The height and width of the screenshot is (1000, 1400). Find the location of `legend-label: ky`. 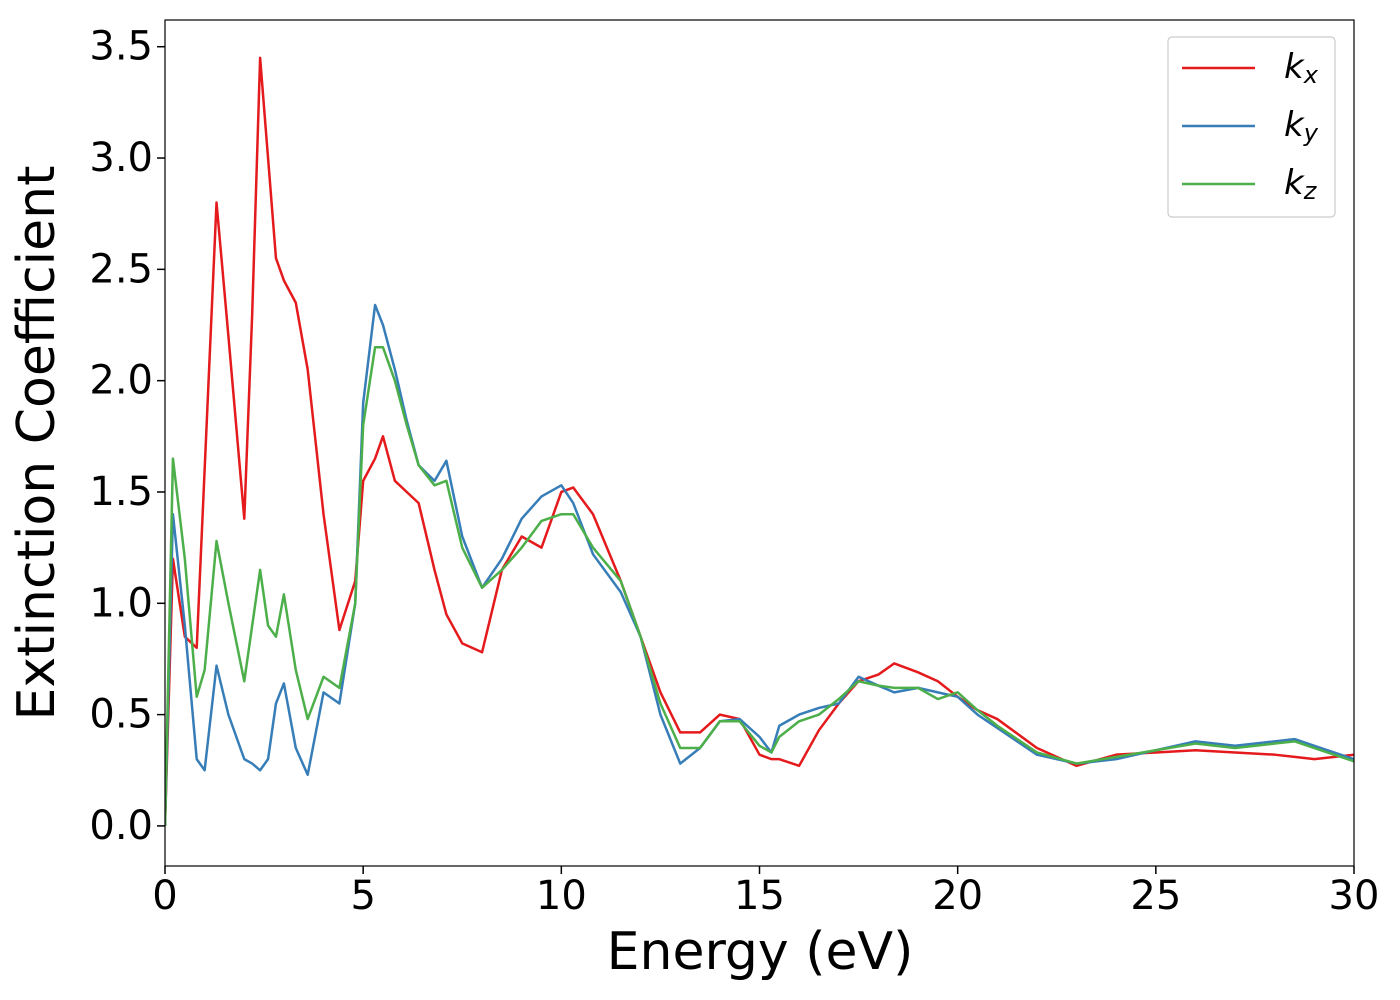

legend-label: ky is located at coordinates (1301, 126).